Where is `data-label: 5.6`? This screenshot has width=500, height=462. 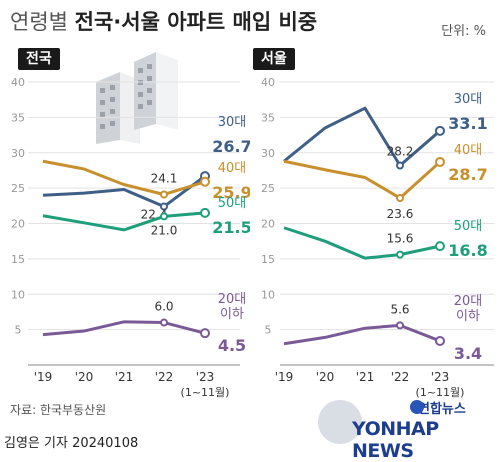 data-label: 5.6 is located at coordinates (399, 309).